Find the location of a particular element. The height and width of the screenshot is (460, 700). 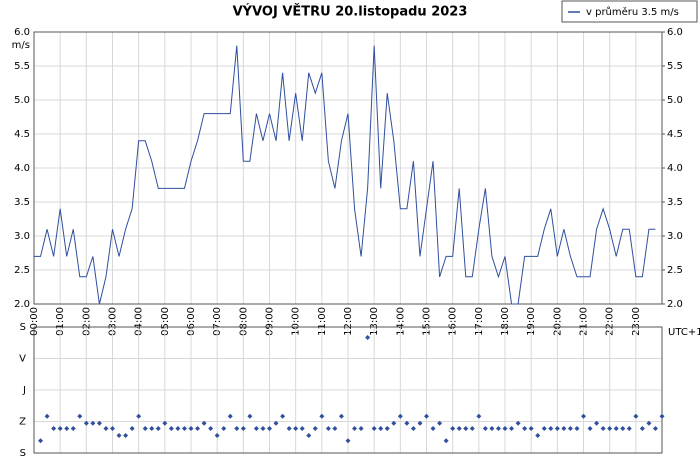

y2-tick-label: 2.0 is located at coordinates (675, 304).